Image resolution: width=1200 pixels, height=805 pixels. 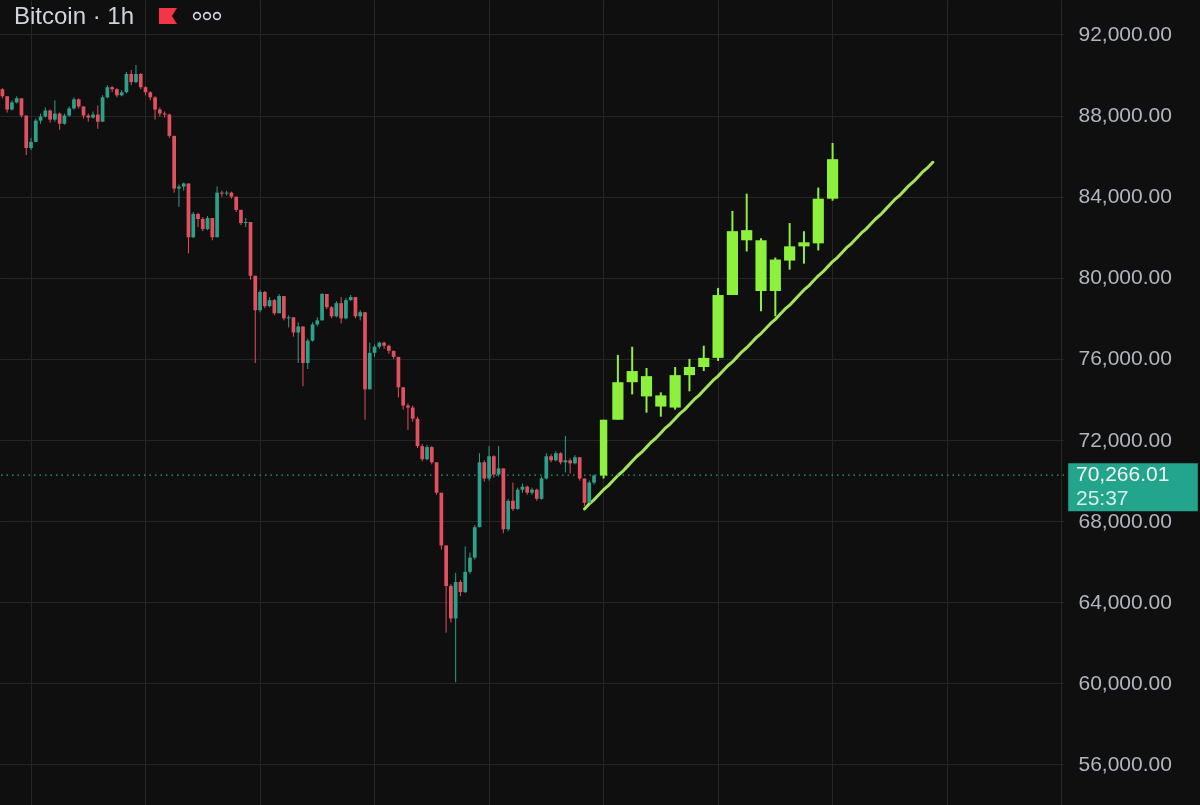 What do you see at coordinates (1125, 763) in the screenshot?
I see `y-tick-label: 56,000.00` at bounding box center [1125, 763].